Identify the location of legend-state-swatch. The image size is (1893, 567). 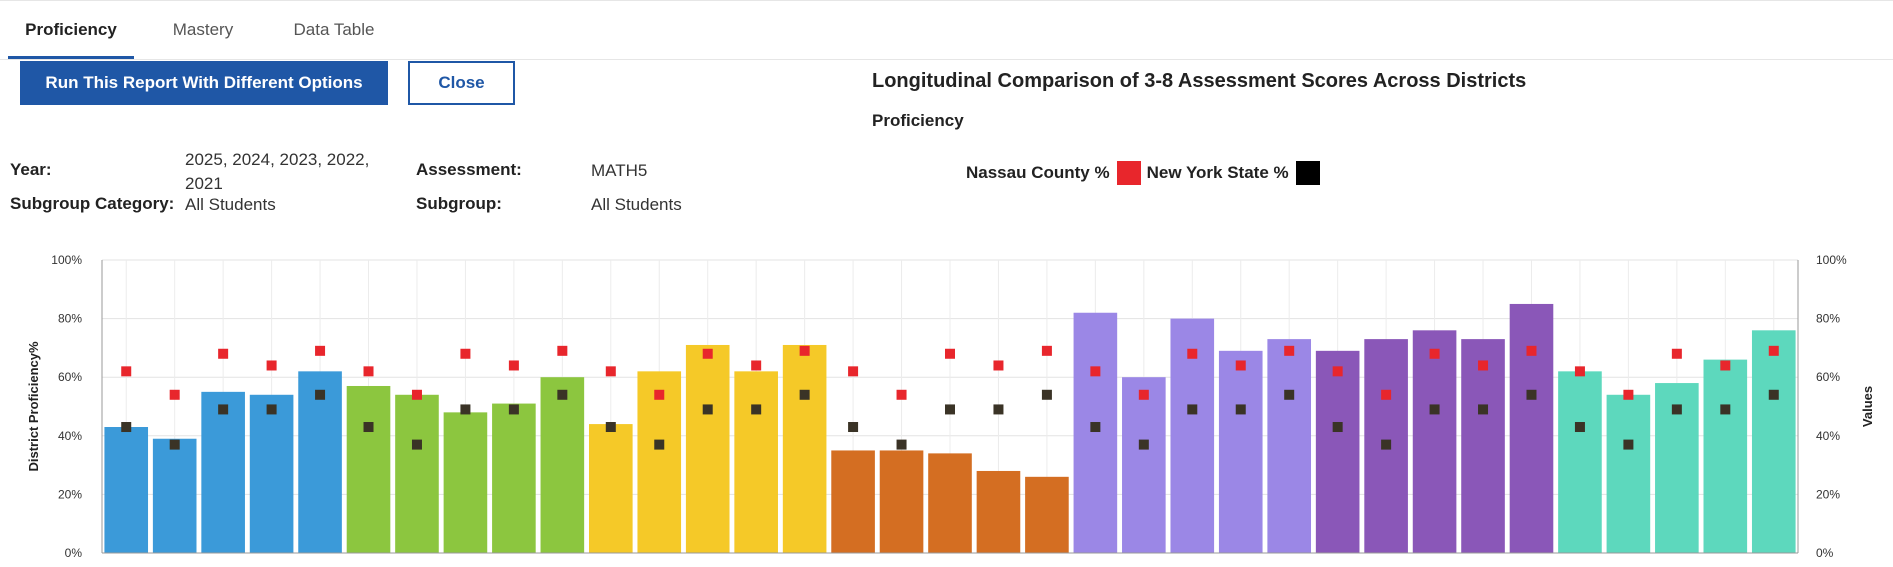
(1307, 173).